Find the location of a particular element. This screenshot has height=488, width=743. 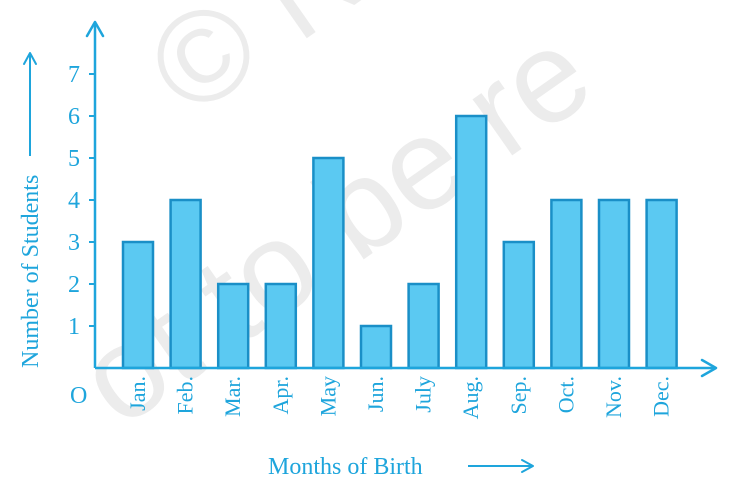

bar-aug is located at coordinates (471, 242).